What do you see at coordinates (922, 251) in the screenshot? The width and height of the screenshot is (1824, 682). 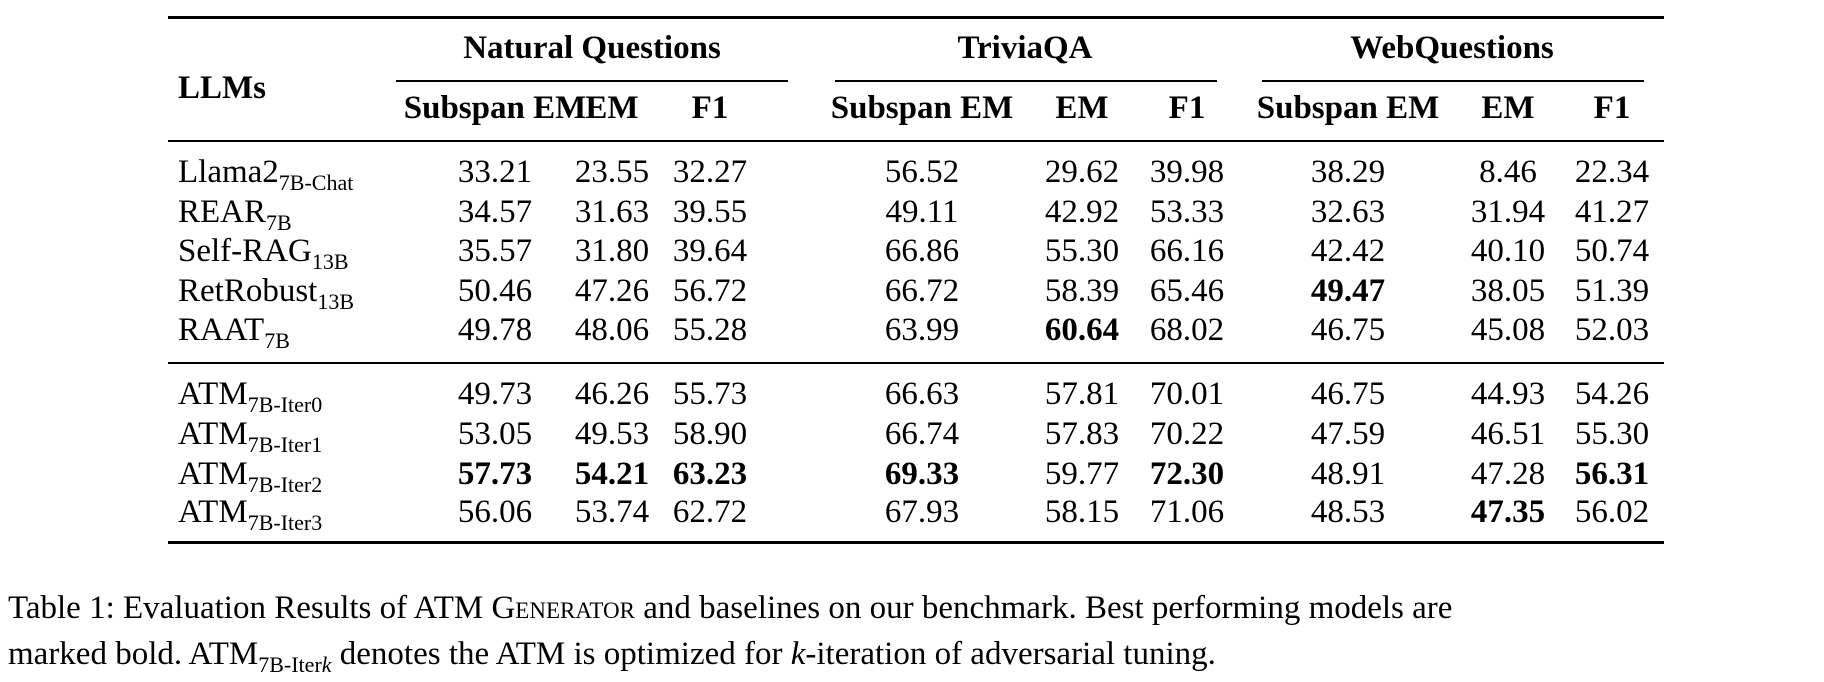 I see `table-cell: 66.86` at bounding box center [922, 251].